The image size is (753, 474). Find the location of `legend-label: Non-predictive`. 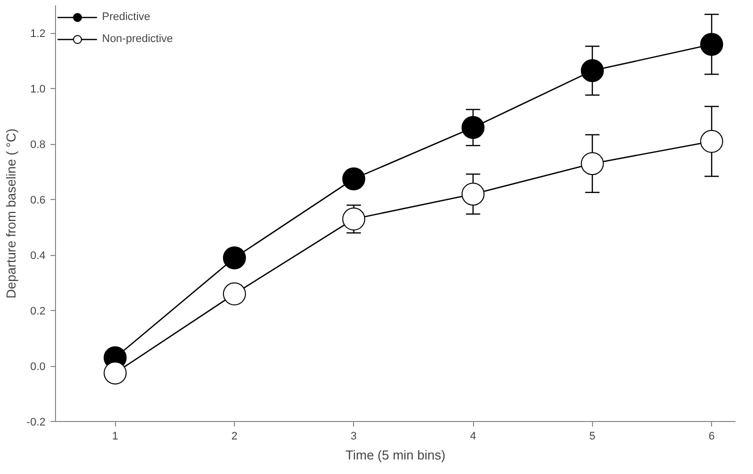

legend-label: Non-predictive is located at coordinates (137, 39).